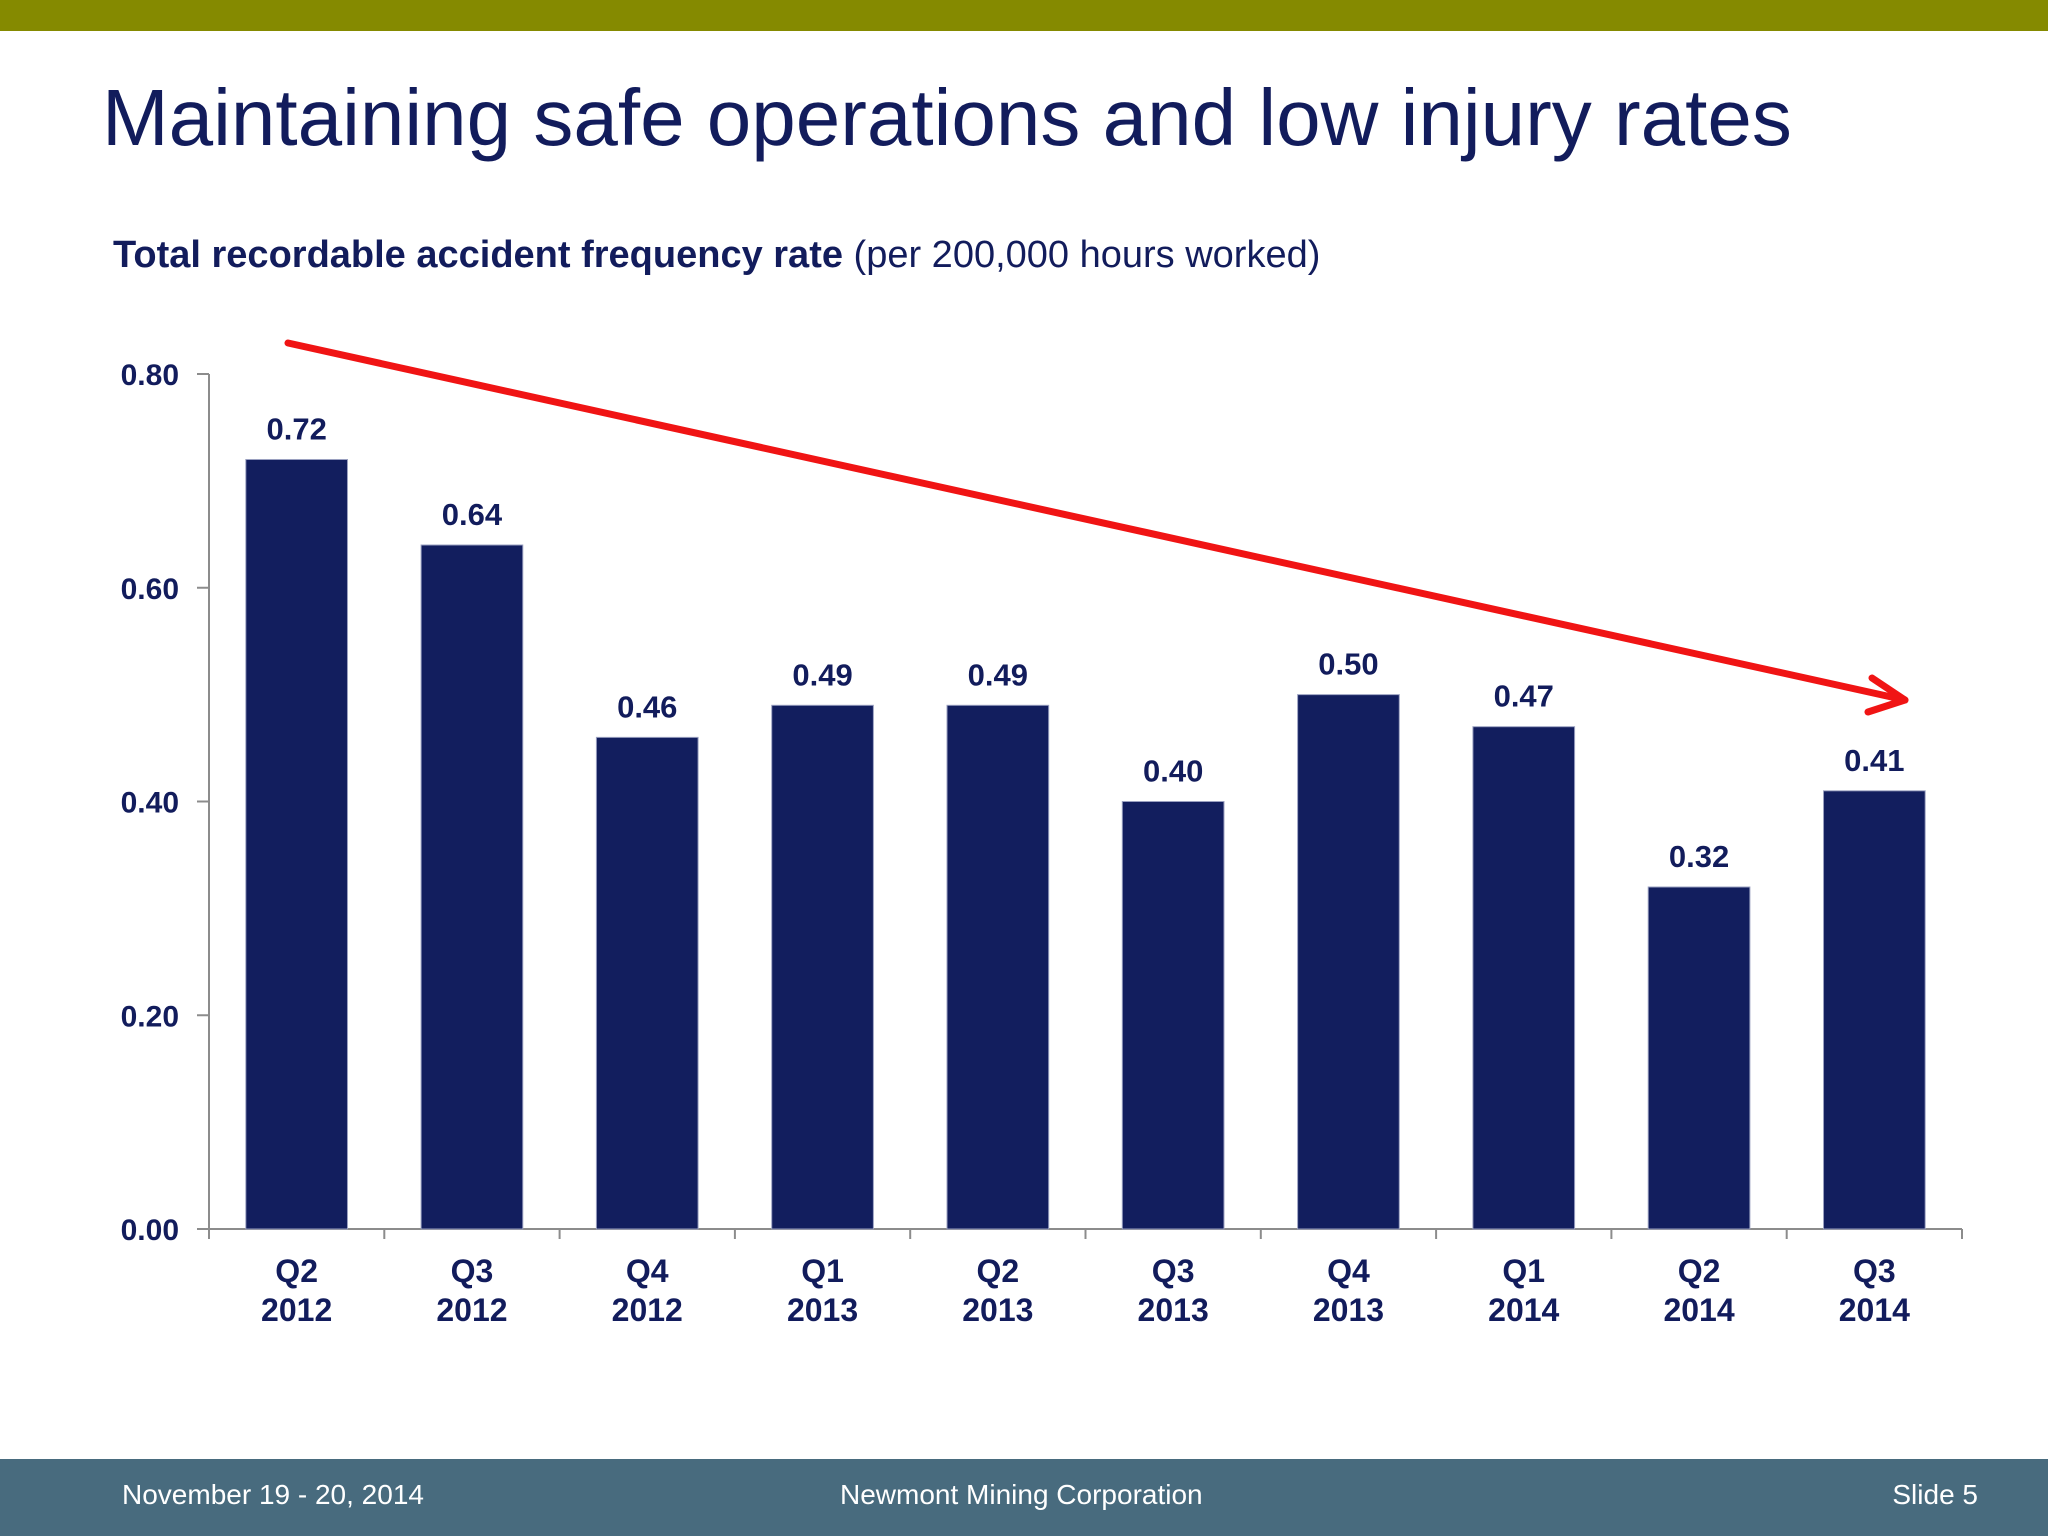 This screenshot has width=2048, height=1536. Describe the element at coordinates (150, 1230) in the screenshot. I see `y-tick-label: 0.00` at that location.